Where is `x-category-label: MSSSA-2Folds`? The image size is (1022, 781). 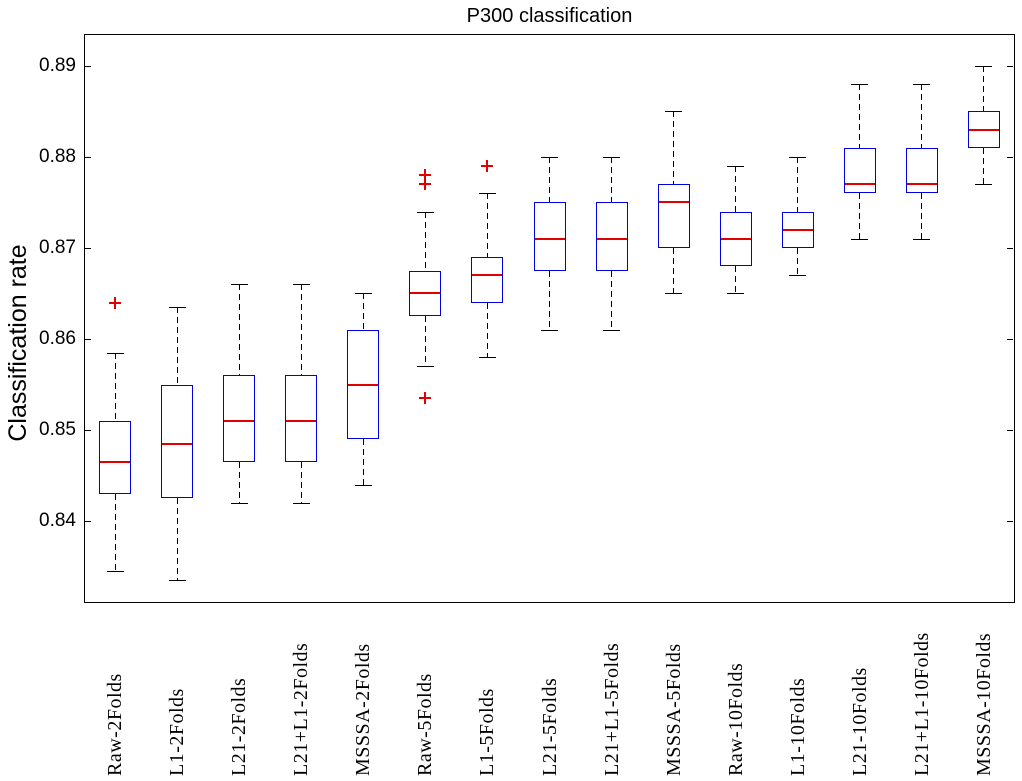 x-category-label: MSSSA-2Folds is located at coordinates (363, 709).